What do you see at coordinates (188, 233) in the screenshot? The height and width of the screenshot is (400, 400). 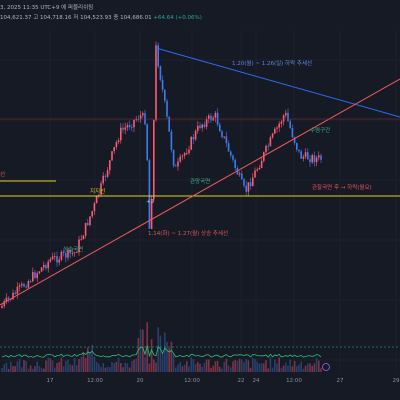 I see `uptrend-label: 1.14(화) ~ 1.27(월) 상승 추세선` at bounding box center [188, 233].